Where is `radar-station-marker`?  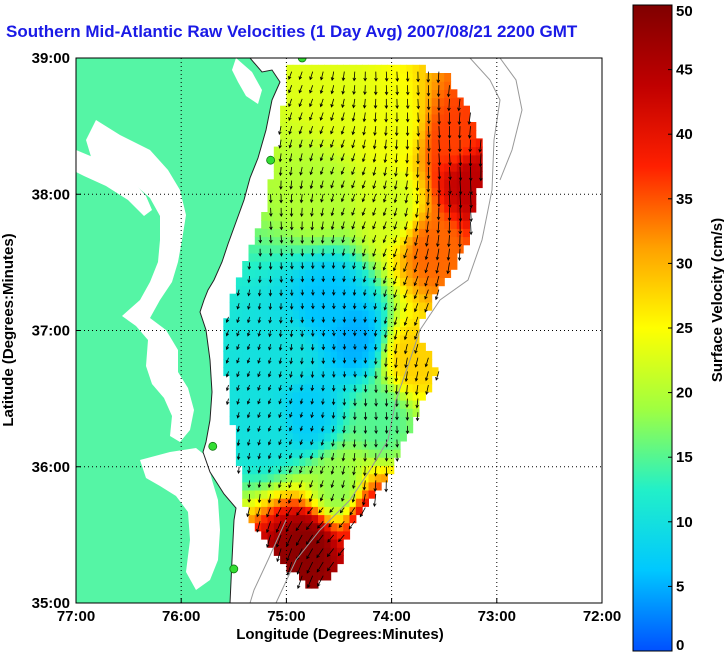 radar-station-marker is located at coordinates (302, 60).